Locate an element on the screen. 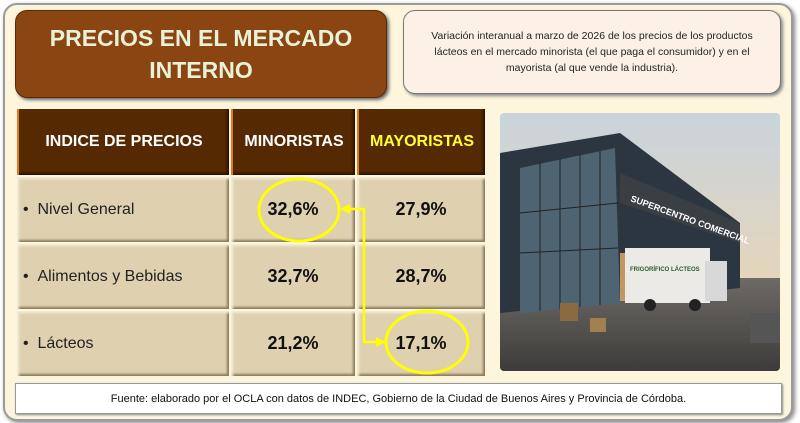  header-indice: INDICE DE PRECIOS is located at coordinates (123, 142).